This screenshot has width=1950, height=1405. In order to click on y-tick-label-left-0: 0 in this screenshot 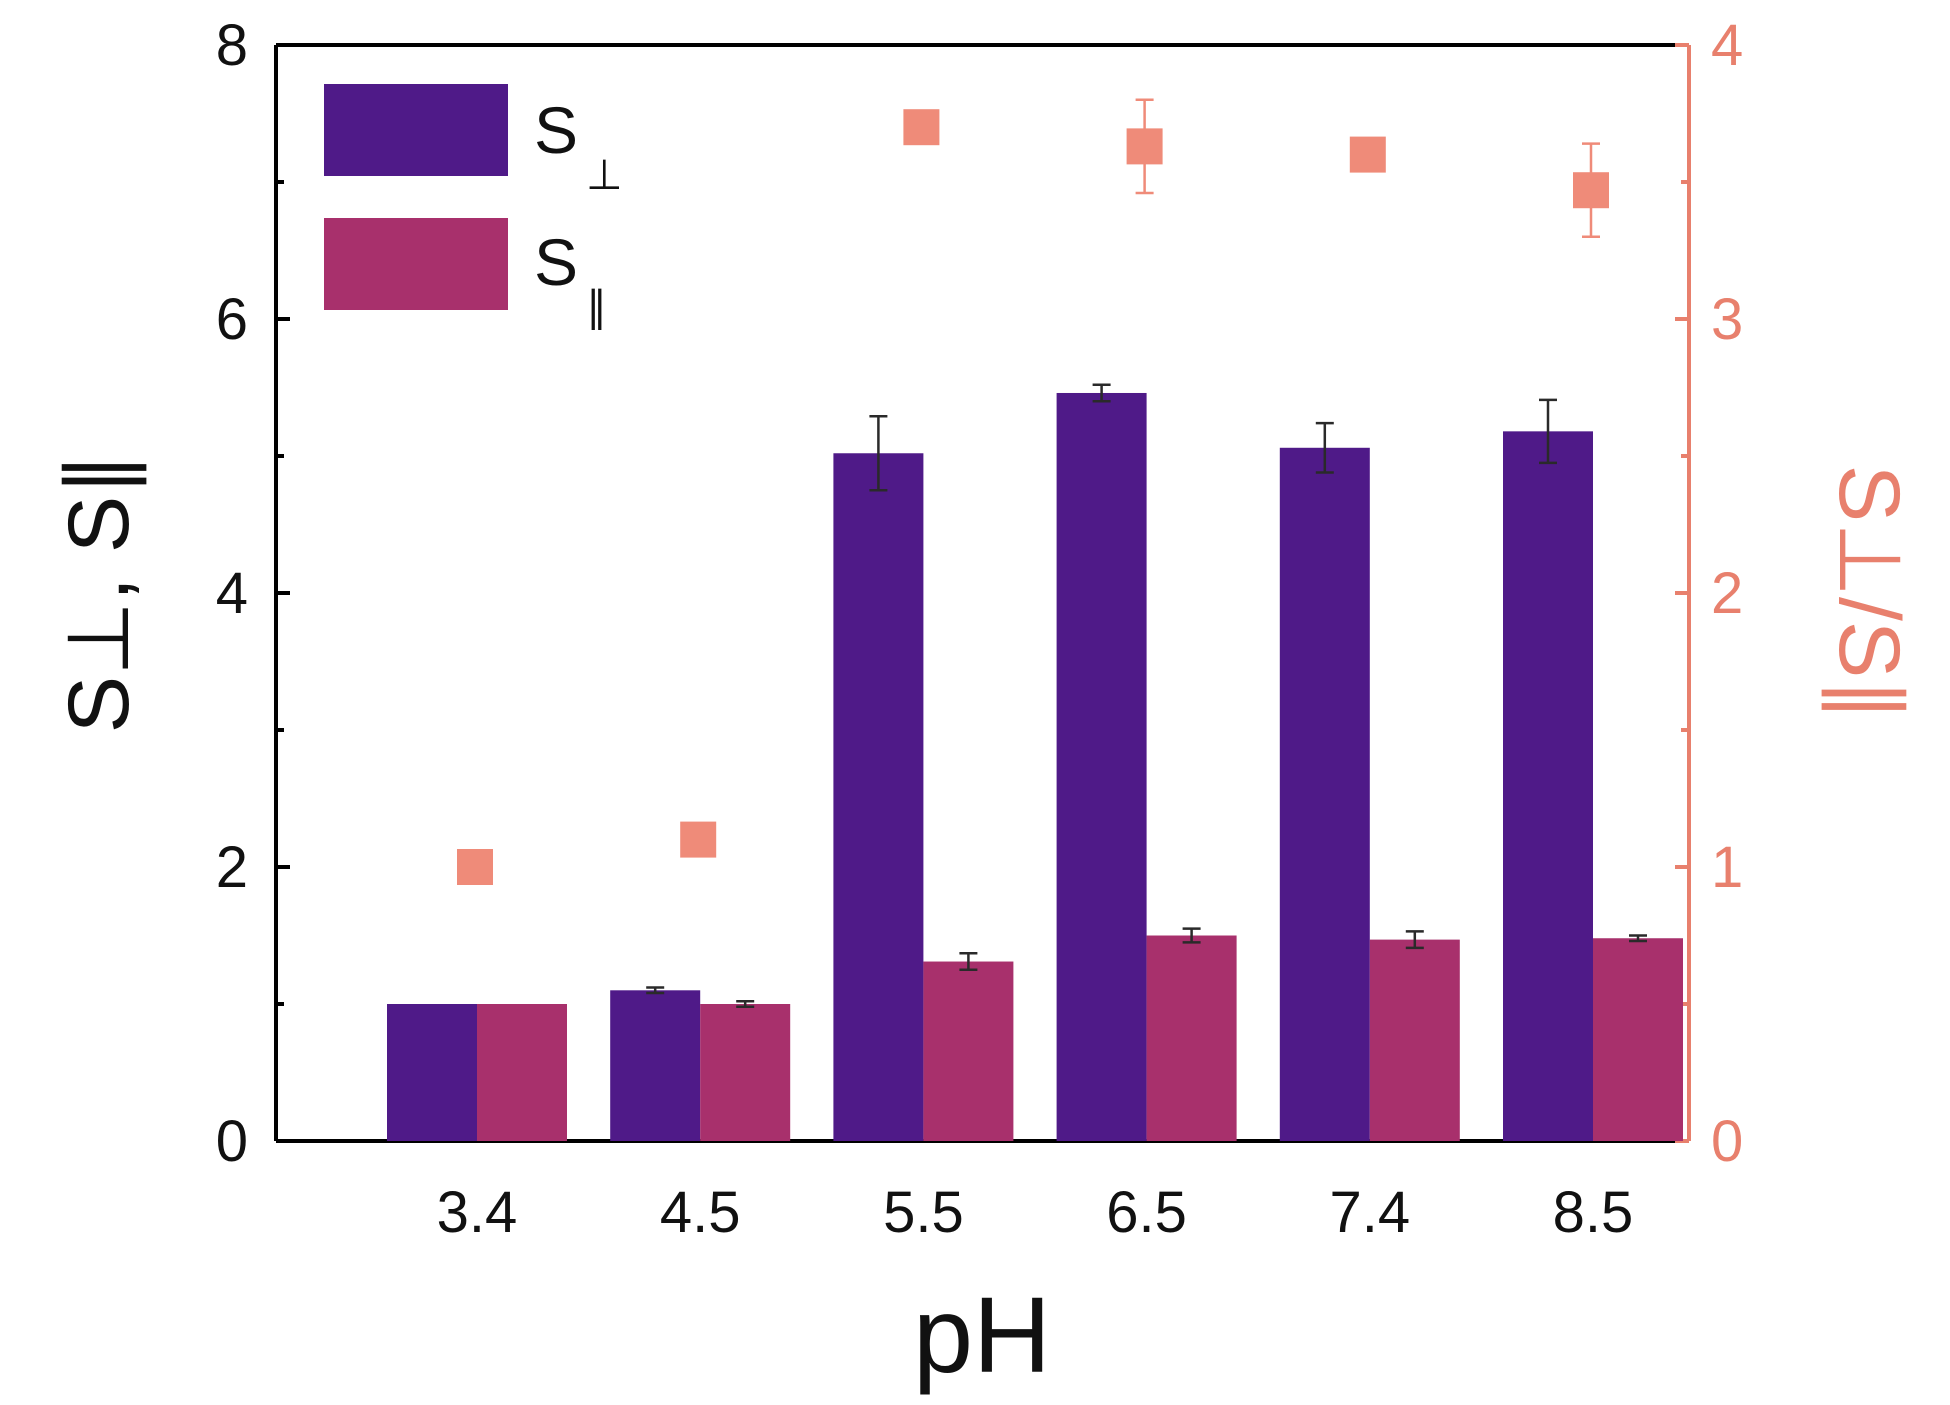, I will do `click(232, 1141)`.